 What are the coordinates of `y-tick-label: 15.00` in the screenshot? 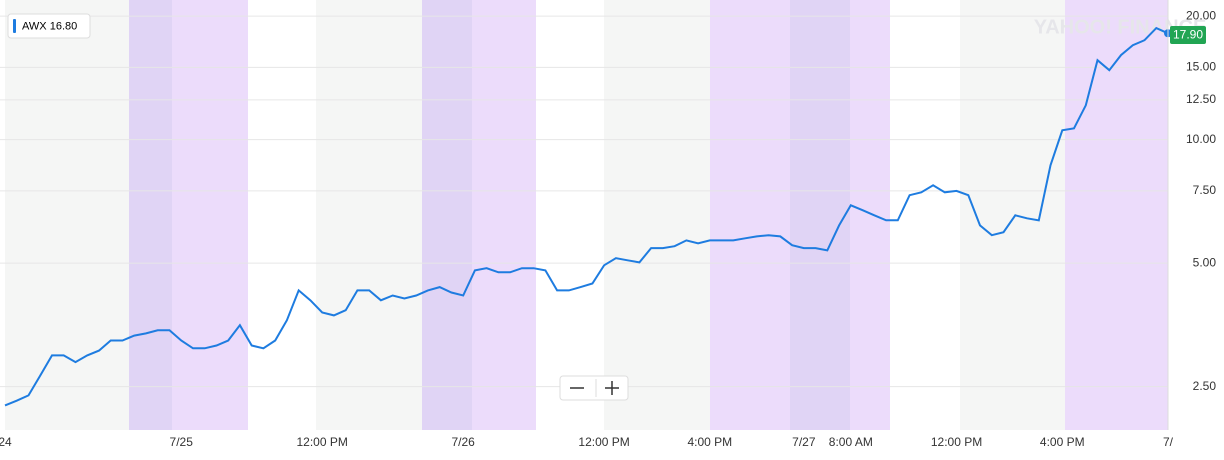 It's located at (1201, 67).